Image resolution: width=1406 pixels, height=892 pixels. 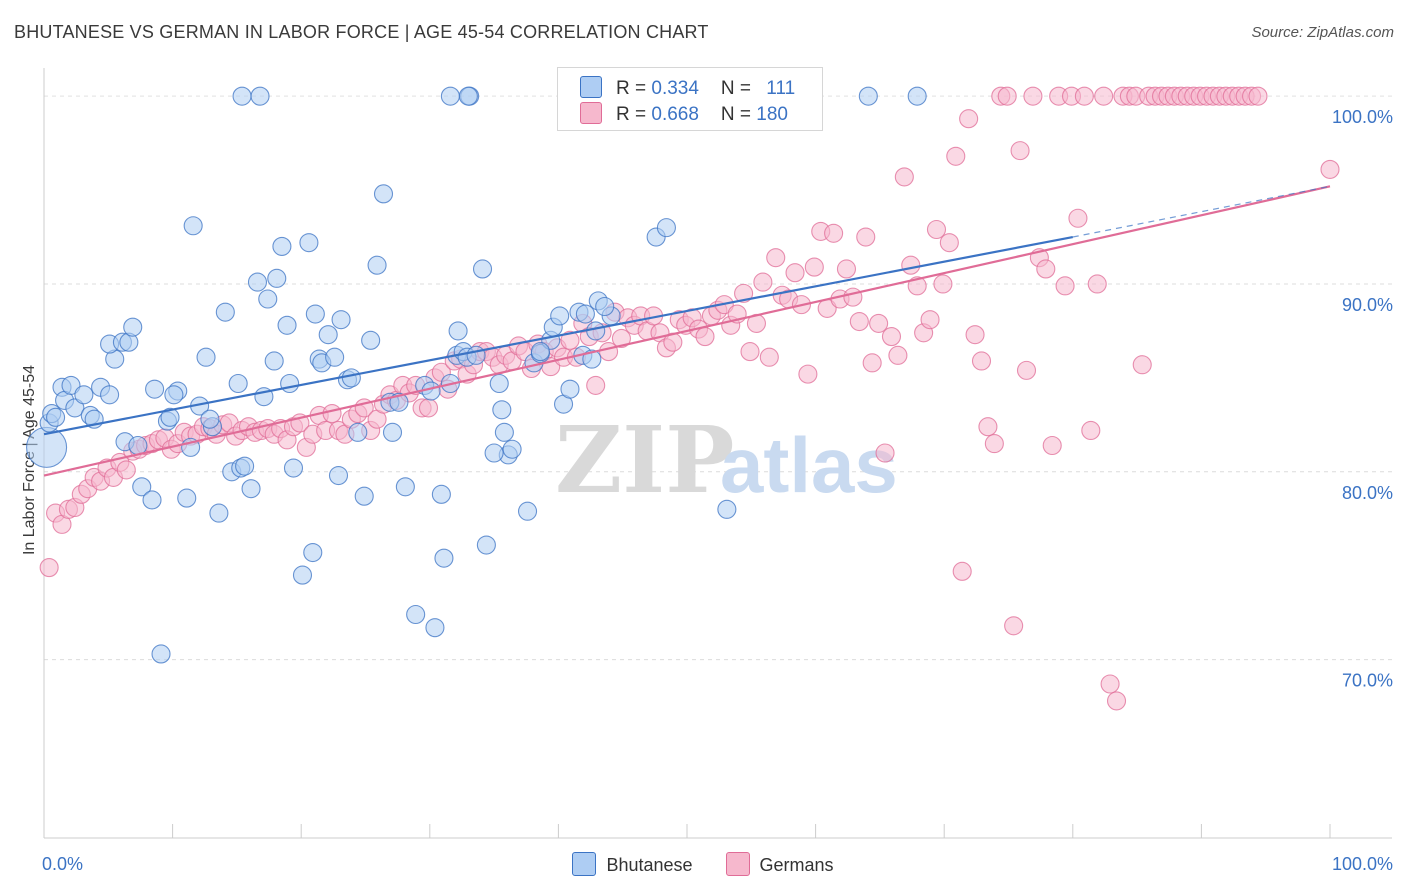 What do you see at coordinates (772, 114) in the screenshot?
I see `legend-n-value: 180` at bounding box center [772, 114].